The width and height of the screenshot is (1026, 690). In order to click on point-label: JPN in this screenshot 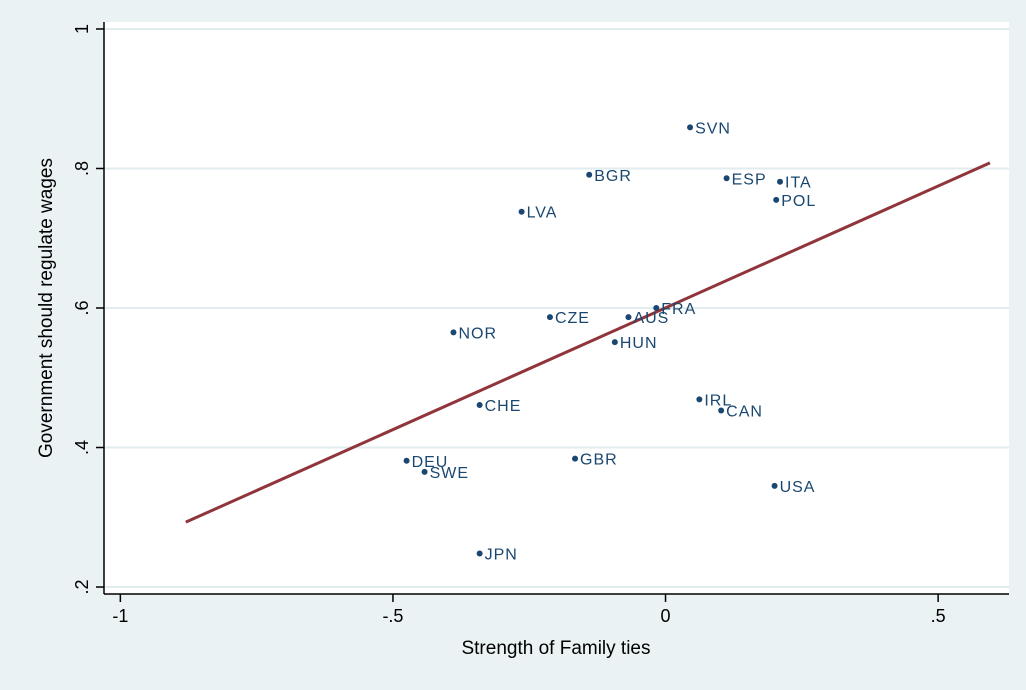, I will do `click(501, 555)`.